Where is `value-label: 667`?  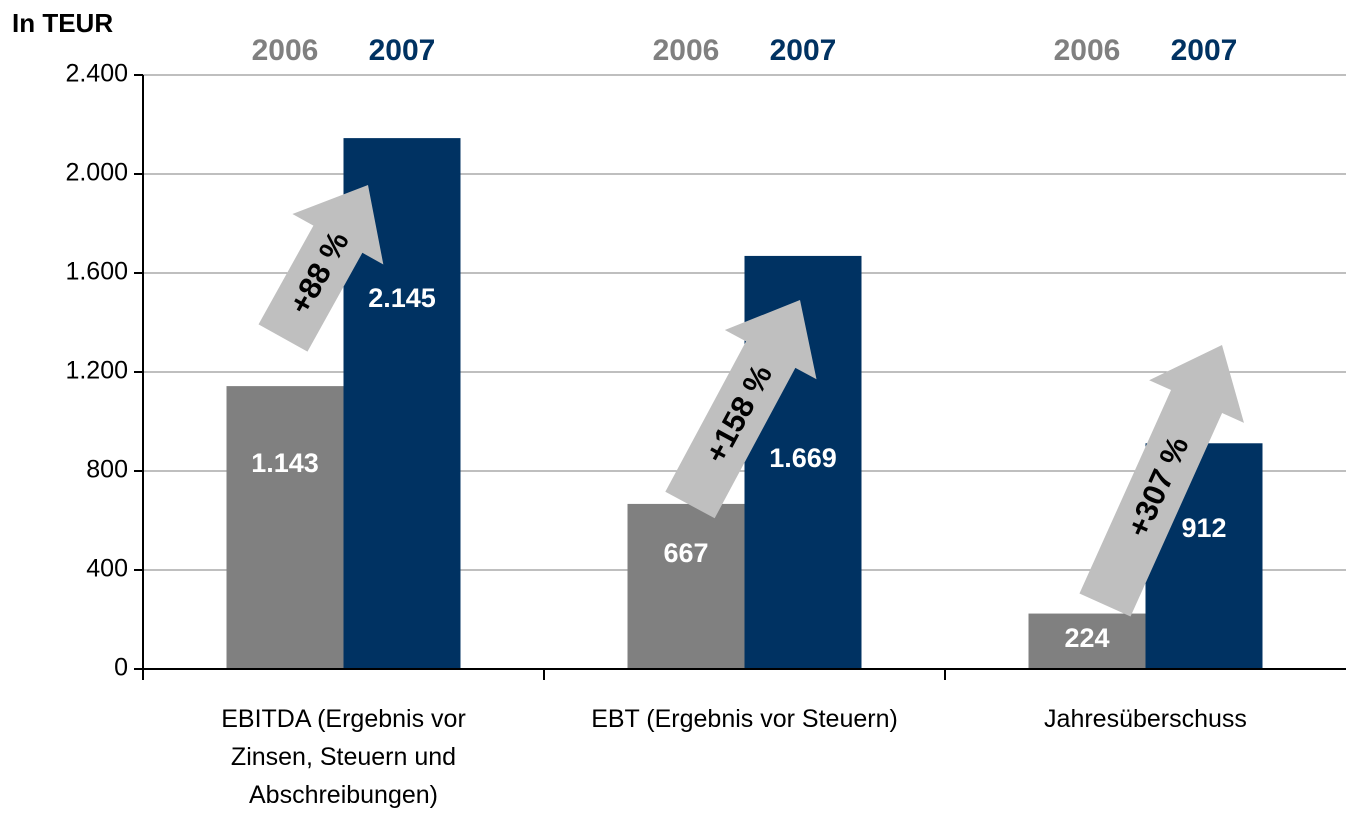 value-label: 667 is located at coordinates (685, 553).